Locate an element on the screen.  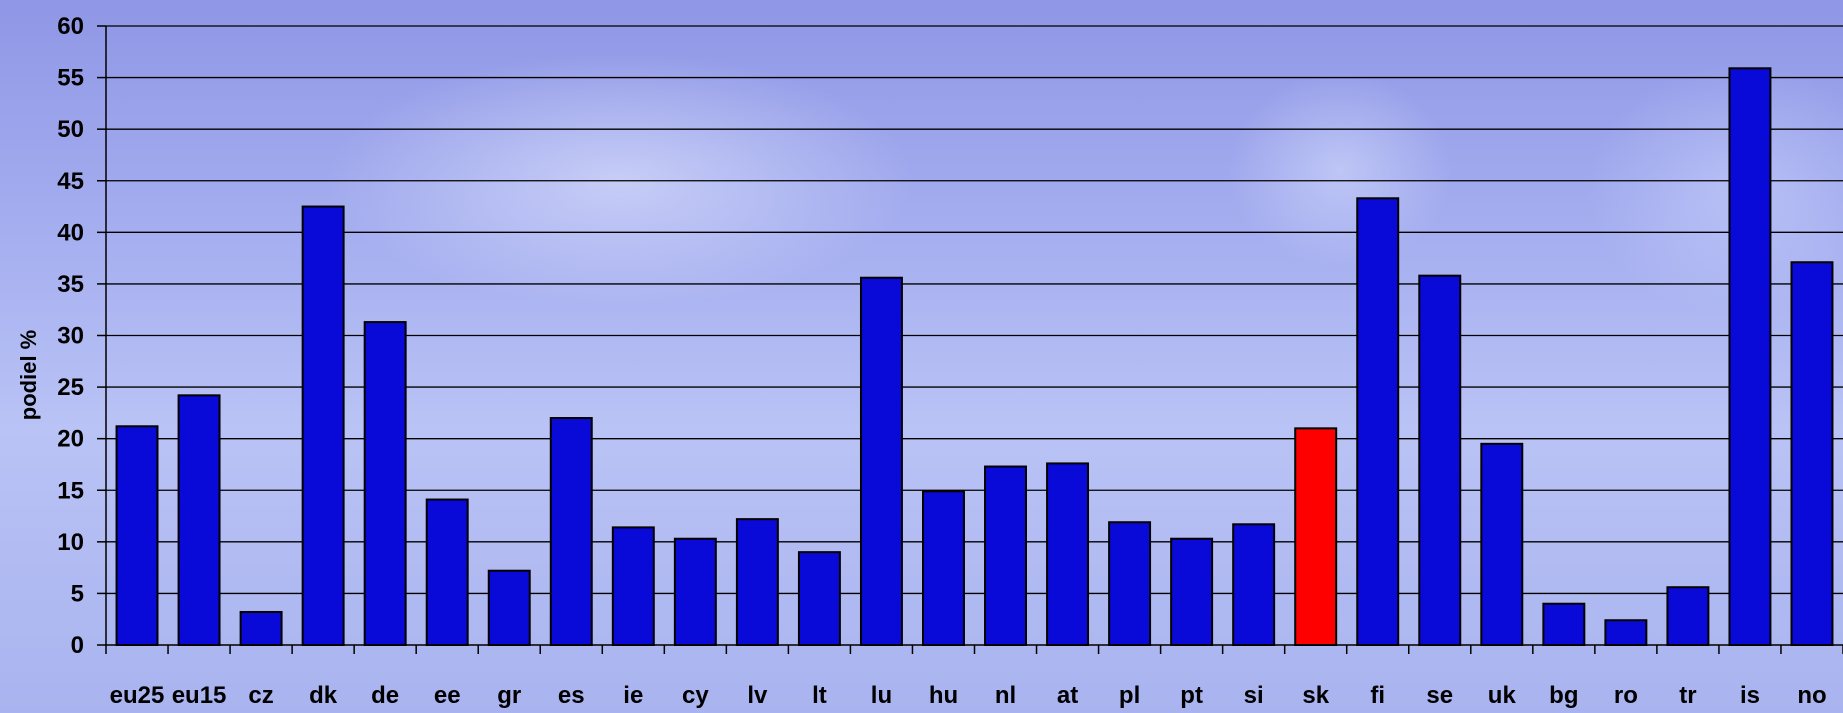
bar-lv is located at coordinates (757, 582).